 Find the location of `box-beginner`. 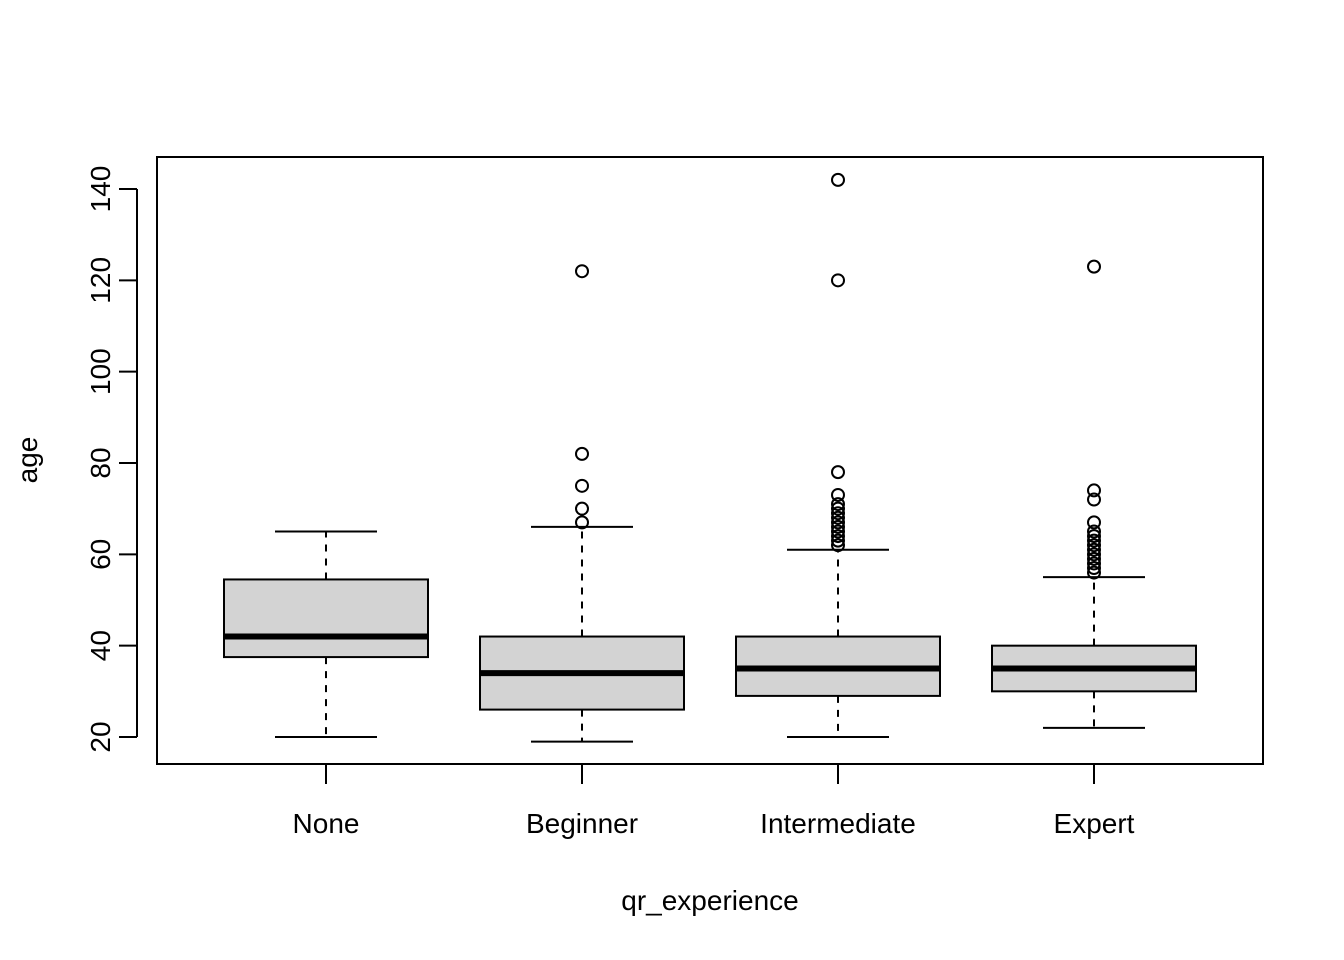

box-beginner is located at coordinates (582, 503).